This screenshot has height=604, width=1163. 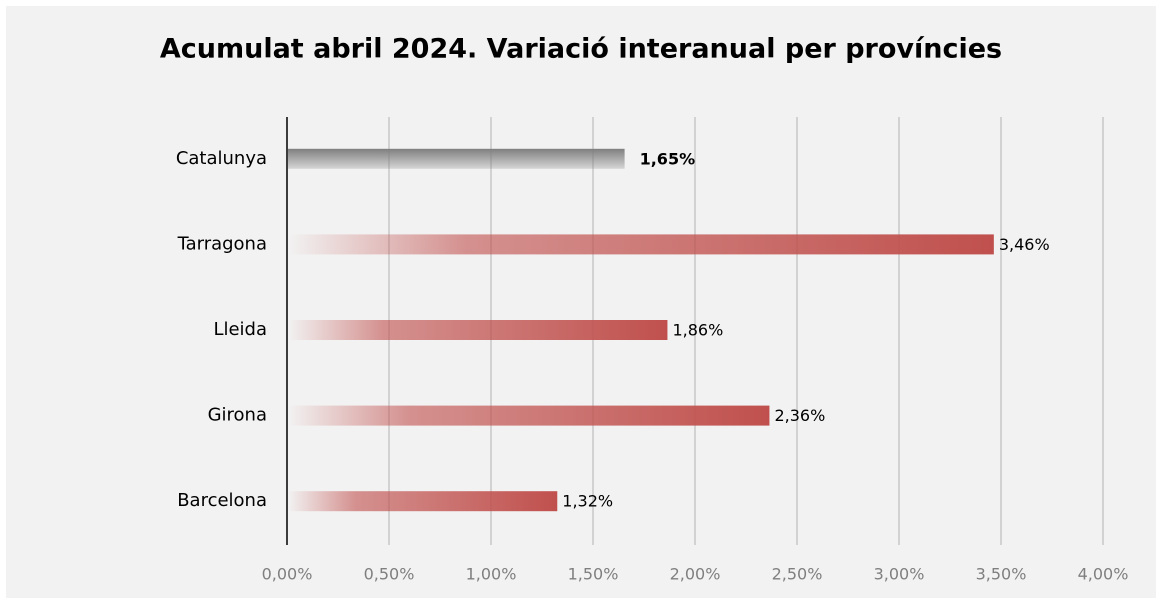 What do you see at coordinates (593, 574) in the screenshot?
I see `x-tick-label: 1,50%` at bounding box center [593, 574].